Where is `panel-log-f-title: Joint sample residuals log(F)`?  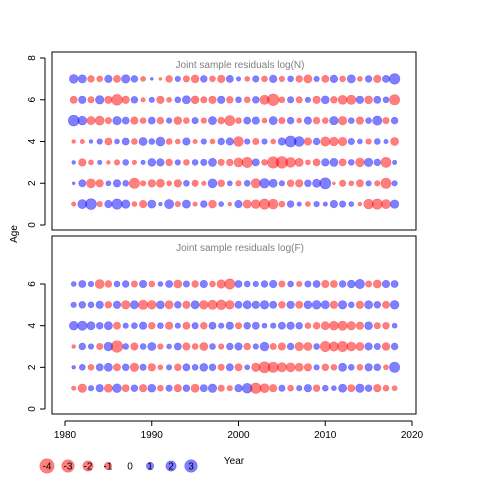 panel-log-f-title: Joint sample residuals log(F) is located at coordinates (240, 248).